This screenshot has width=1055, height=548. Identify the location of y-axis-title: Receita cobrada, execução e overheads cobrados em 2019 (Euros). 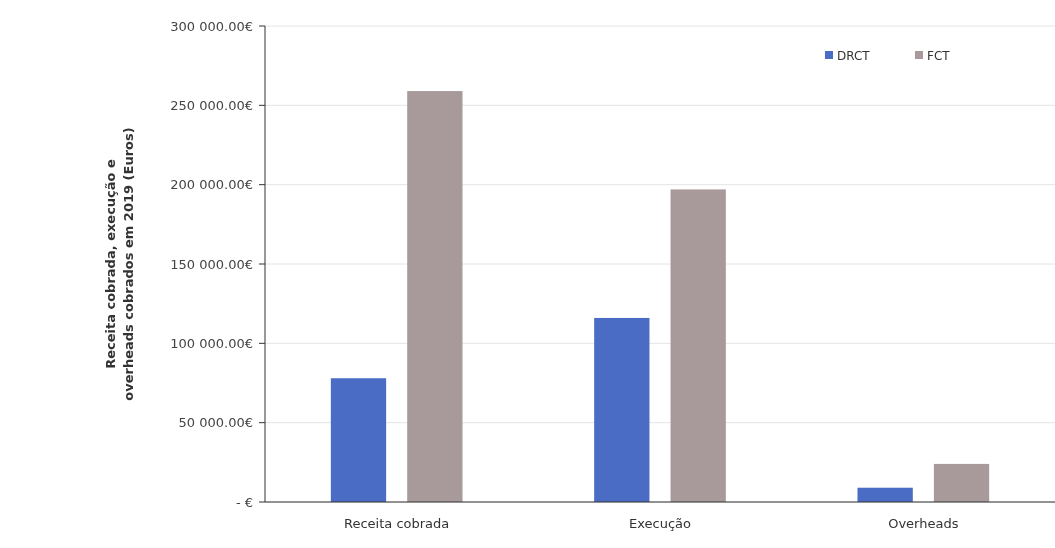
(119, 264).